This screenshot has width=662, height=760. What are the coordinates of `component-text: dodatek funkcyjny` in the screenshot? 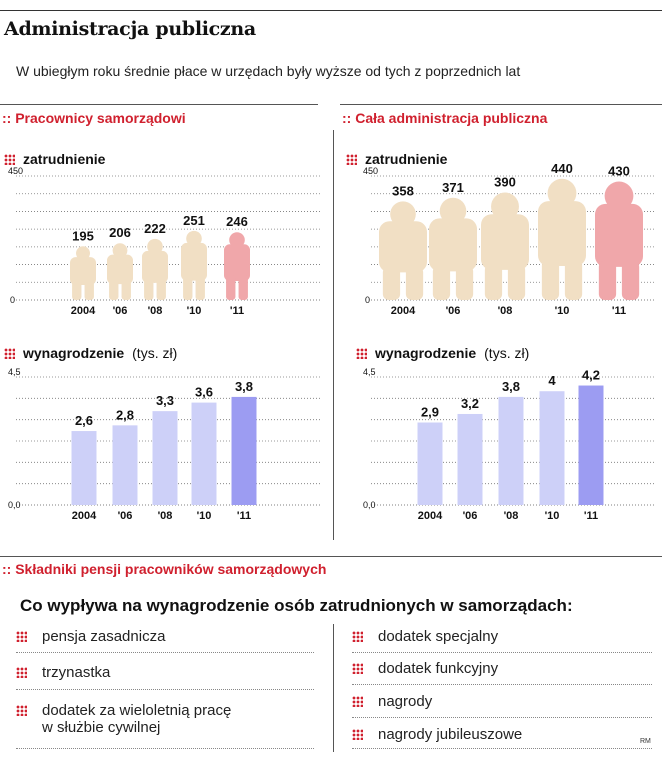 It's located at (438, 668).